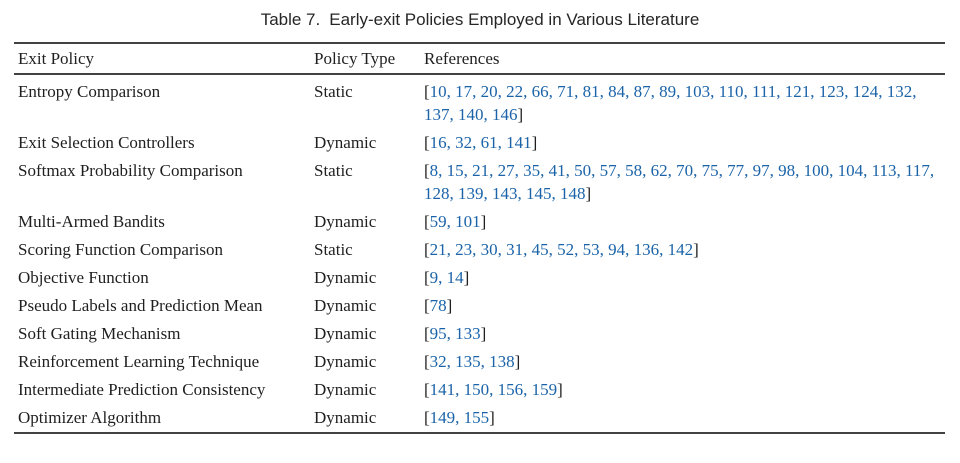  What do you see at coordinates (468, 361) in the screenshot?
I see `citation-link: 135` at bounding box center [468, 361].